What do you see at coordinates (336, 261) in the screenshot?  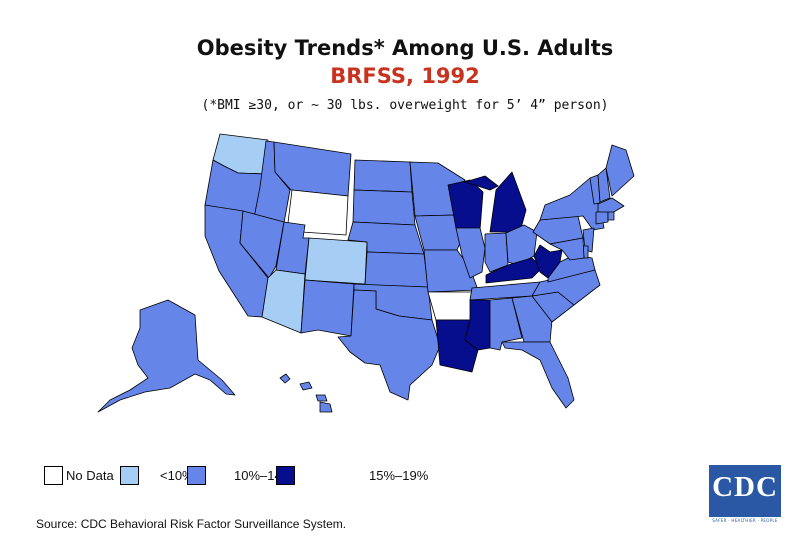 I see `state-co` at bounding box center [336, 261].